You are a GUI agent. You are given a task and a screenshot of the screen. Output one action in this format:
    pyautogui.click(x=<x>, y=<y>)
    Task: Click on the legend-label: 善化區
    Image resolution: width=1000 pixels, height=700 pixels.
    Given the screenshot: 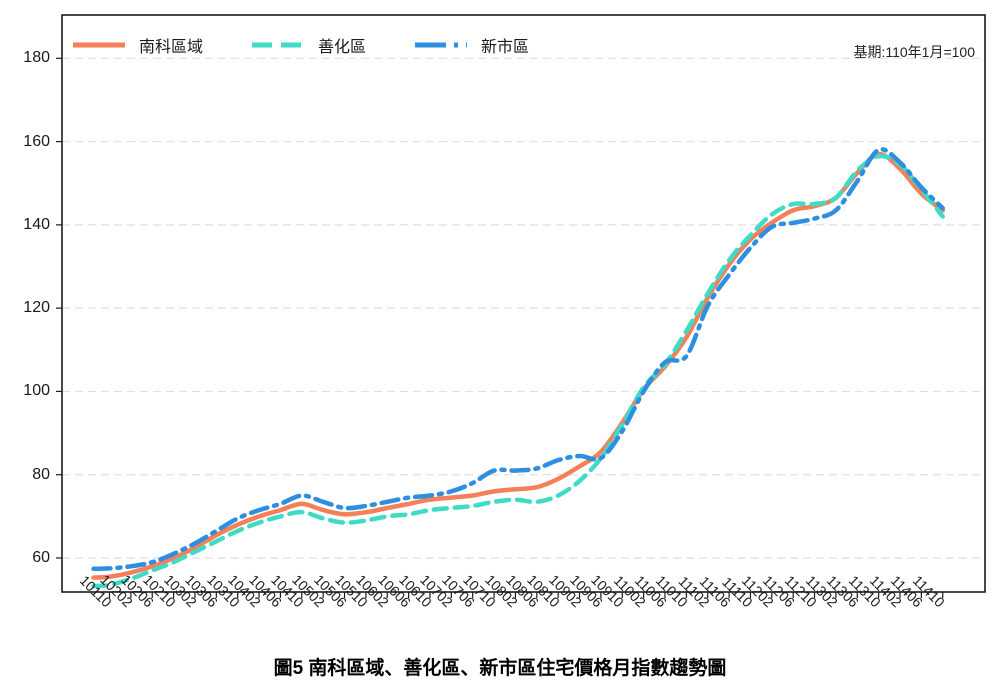 What is the action you would take?
    pyautogui.click(x=342, y=47)
    